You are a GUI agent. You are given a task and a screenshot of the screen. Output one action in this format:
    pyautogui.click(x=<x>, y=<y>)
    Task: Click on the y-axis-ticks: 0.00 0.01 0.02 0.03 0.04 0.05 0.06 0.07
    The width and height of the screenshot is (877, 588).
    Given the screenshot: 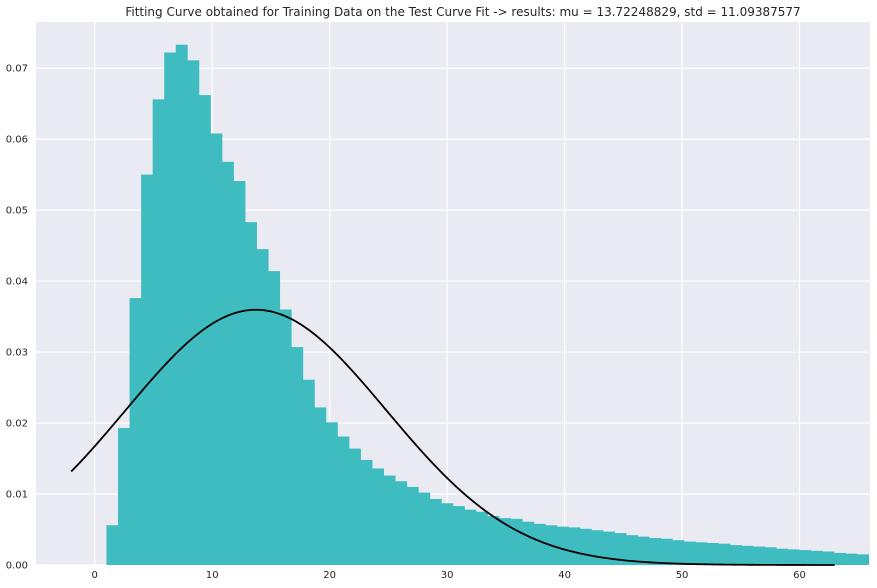 What is the action you would take?
    pyautogui.click(x=17, y=318)
    